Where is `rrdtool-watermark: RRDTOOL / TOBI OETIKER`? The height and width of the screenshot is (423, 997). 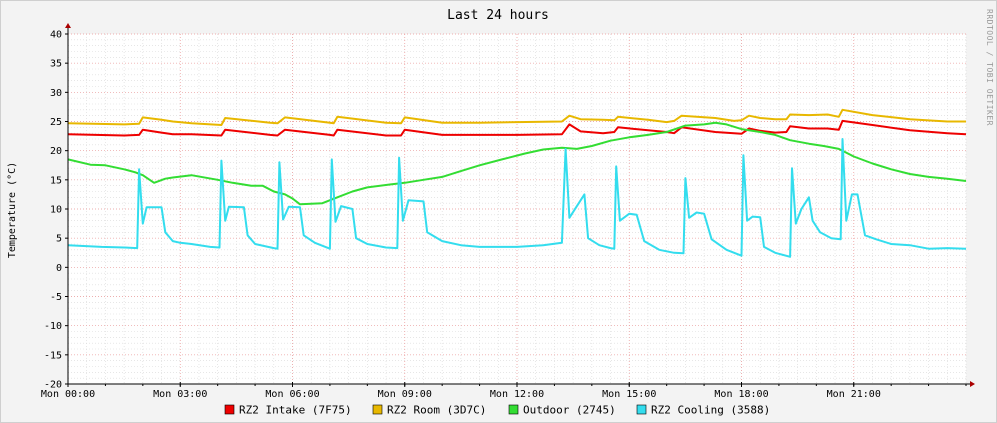
rrdtool-watermark: RRDTOOL / TOBI OETIKER is located at coordinates (989, 67).